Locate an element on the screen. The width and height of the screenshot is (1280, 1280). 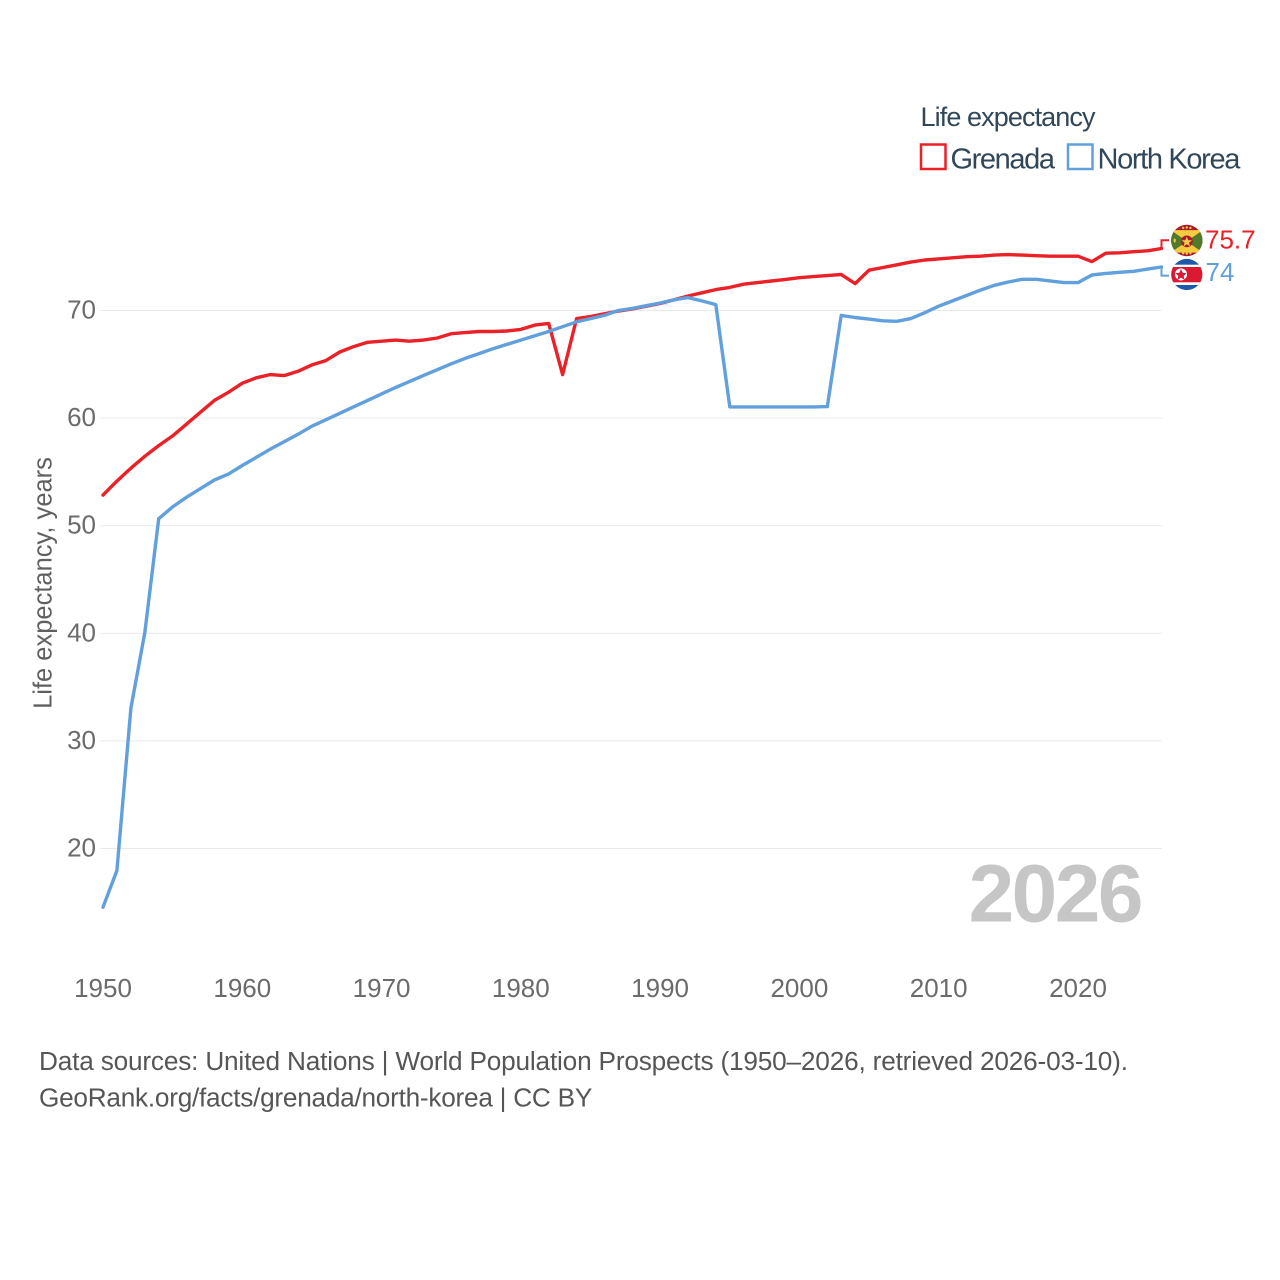
svg-text: 1990 is located at coordinates (660, 988).